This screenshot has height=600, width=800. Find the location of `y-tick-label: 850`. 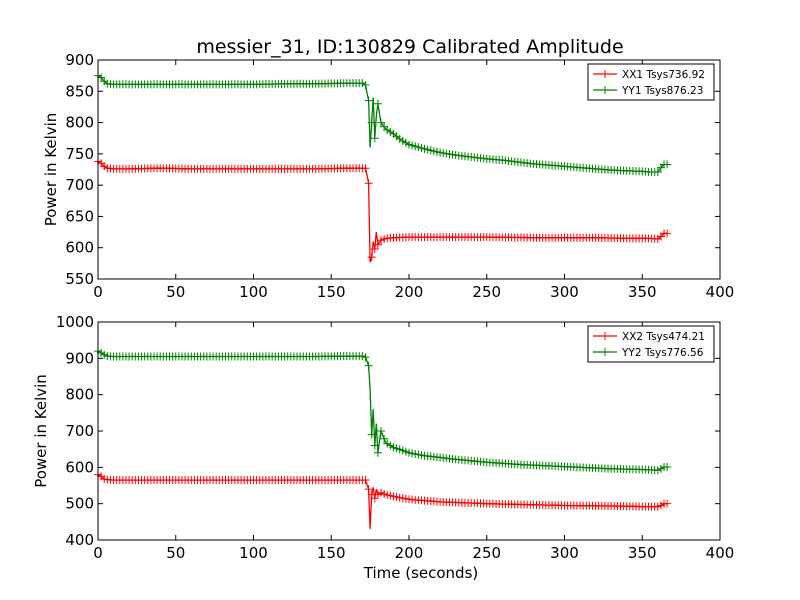

y-tick-label: 850 is located at coordinates (79, 91).